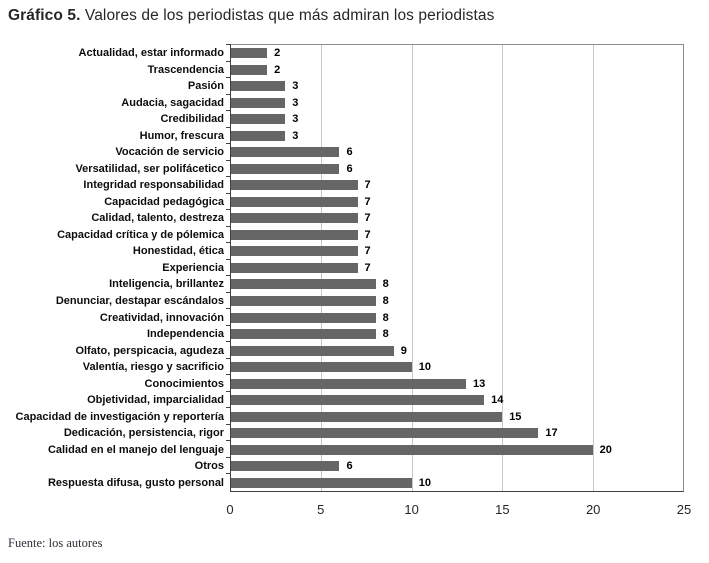 The height and width of the screenshot is (563, 709). Describe the element at coordinates (153, 367) in the screenshot. I see `category-label: Valentía, riesgo y sacrificio` at that location.